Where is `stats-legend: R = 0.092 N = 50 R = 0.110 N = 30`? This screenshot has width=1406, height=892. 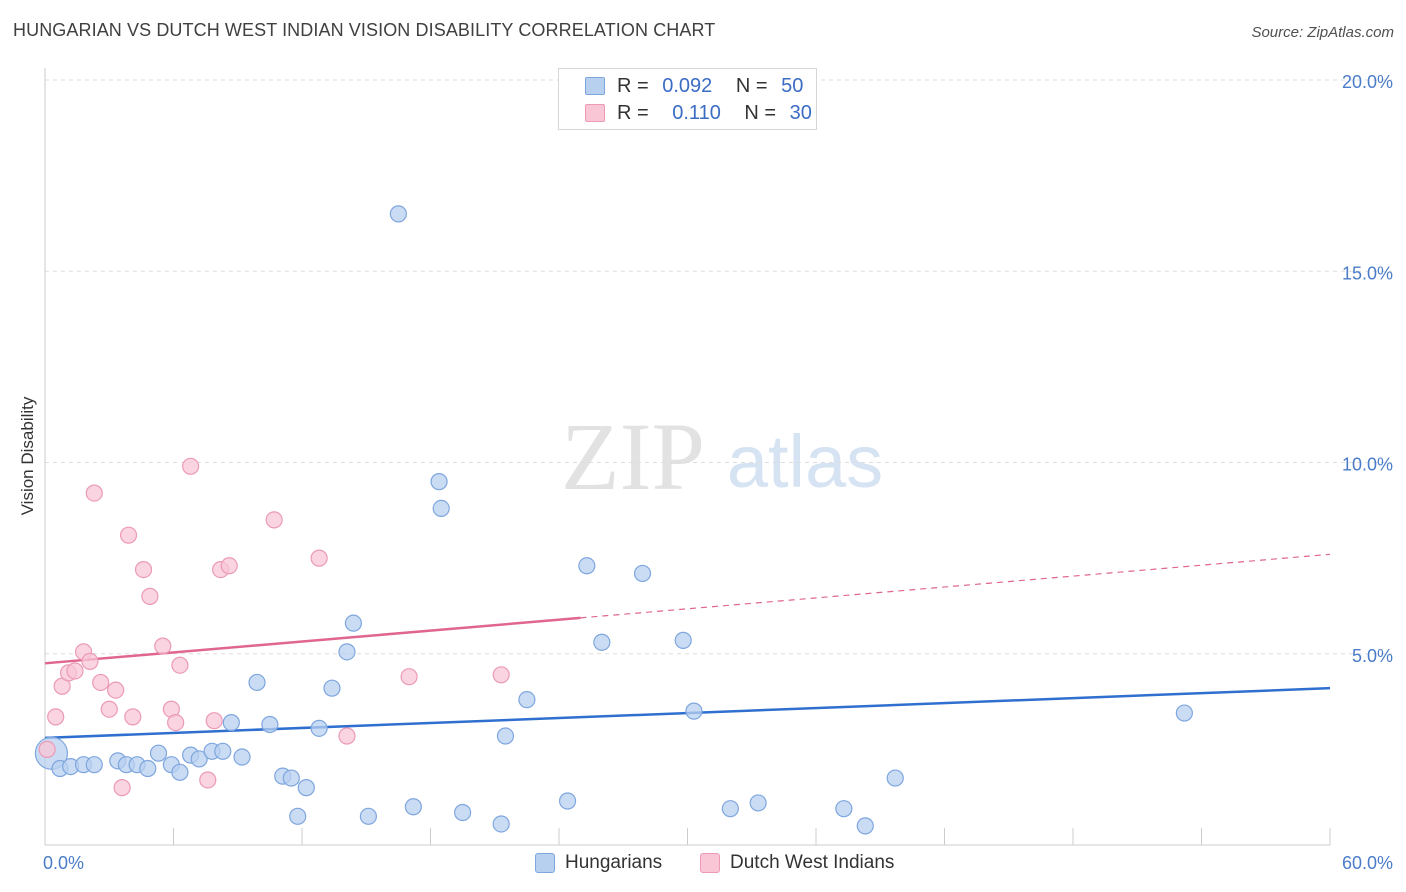
stats-legend: R = 0.092 N = 50 R = 0.110 N = 30 is located at coordinates (687, 99).